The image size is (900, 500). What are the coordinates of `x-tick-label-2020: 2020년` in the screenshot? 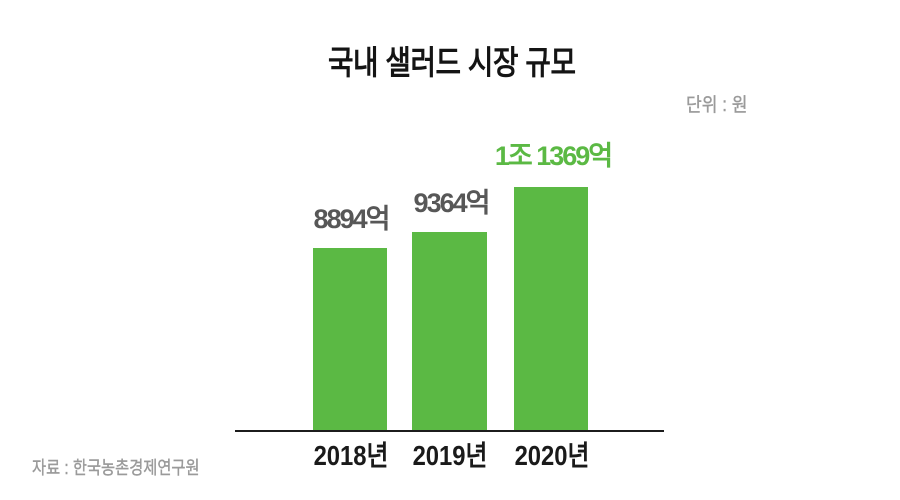 It's located at (552, 455).